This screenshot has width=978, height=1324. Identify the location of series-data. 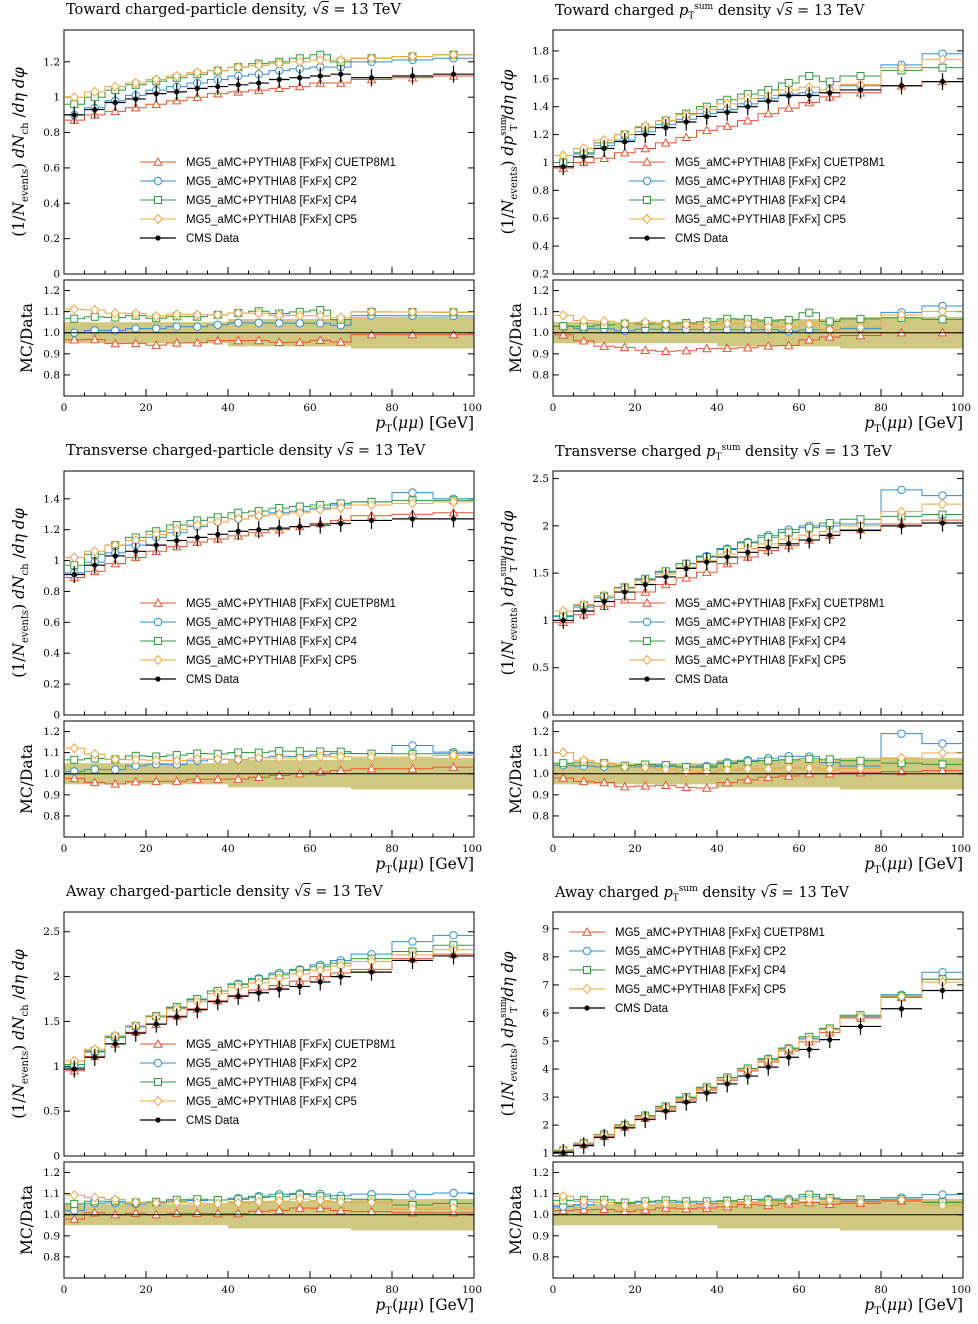
(269, 1012).